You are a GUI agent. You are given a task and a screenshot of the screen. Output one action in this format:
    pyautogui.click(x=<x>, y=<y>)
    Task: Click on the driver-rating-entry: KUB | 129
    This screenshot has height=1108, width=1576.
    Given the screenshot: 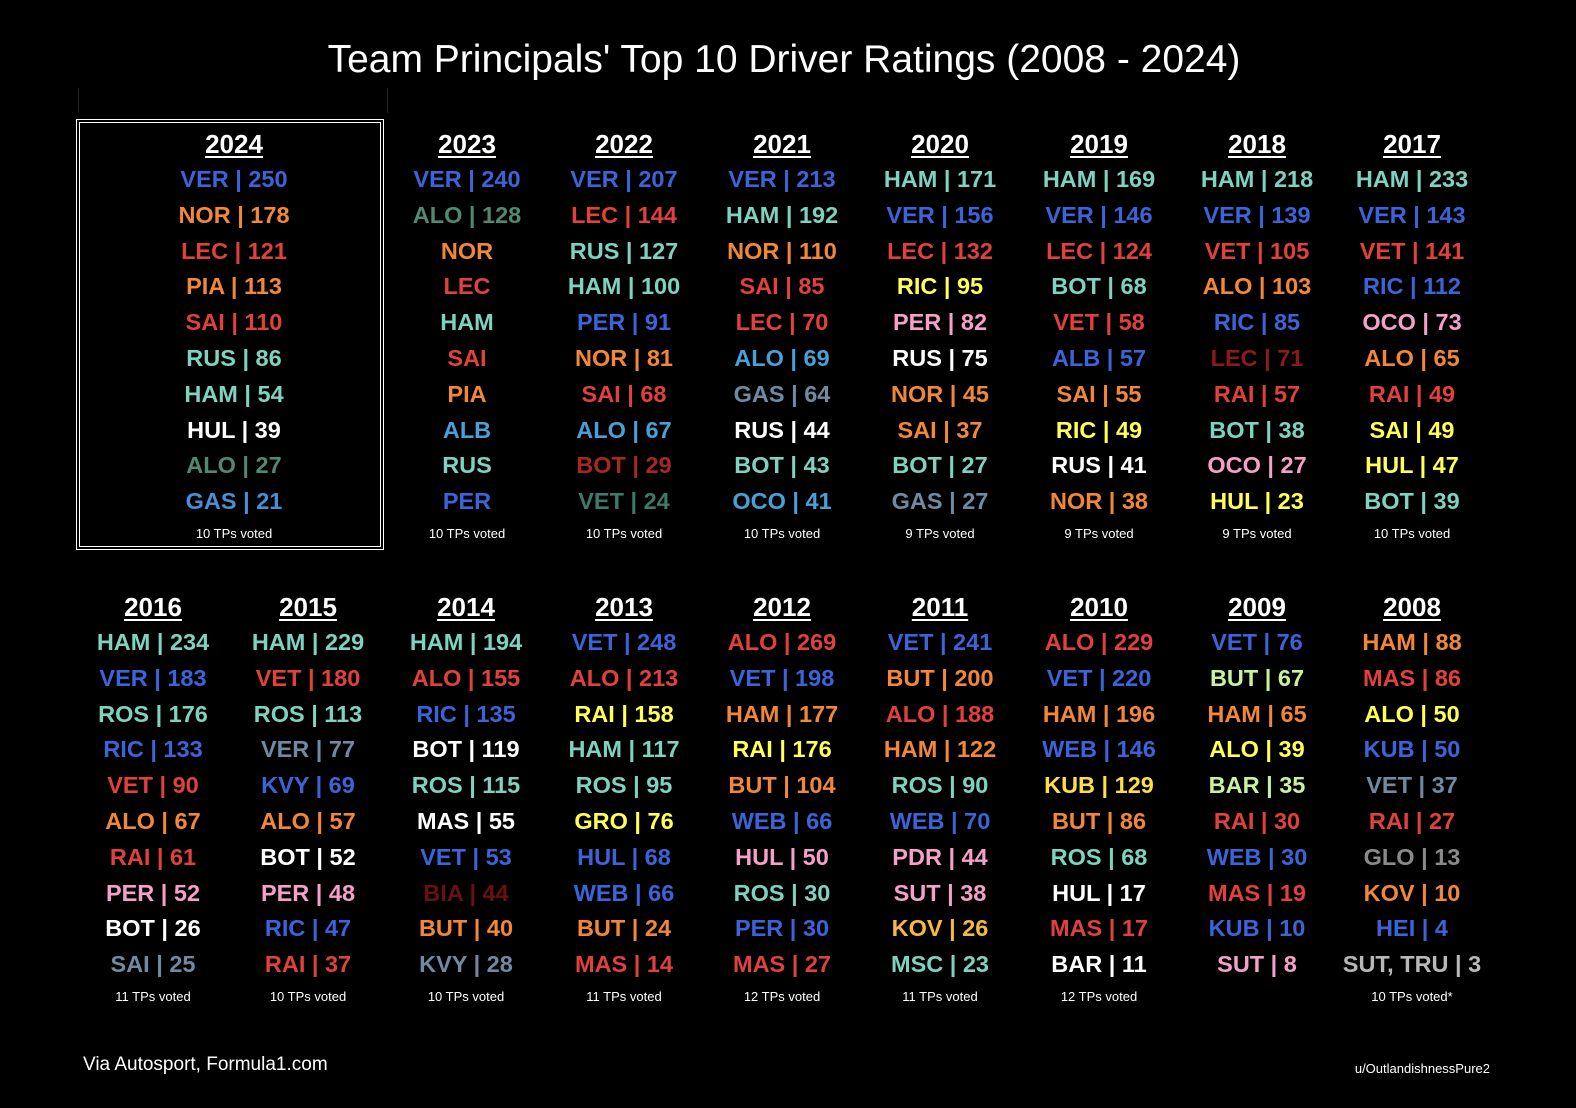 What is the action you would take?
    pyautogui.click(x=1099, y=785)
    